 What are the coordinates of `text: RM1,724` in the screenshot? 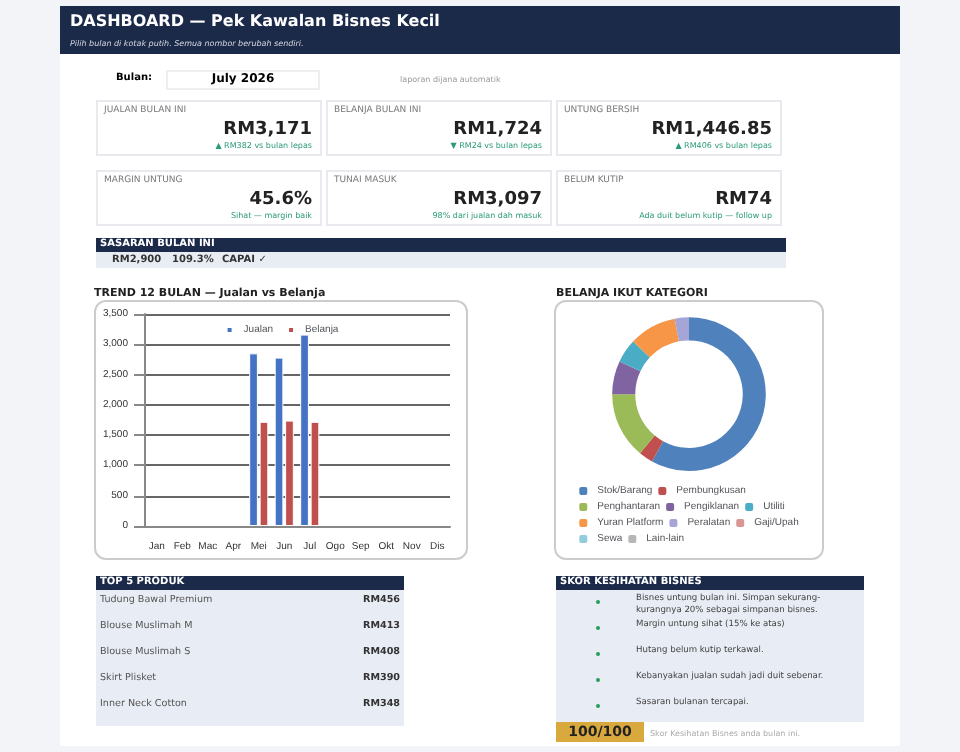 It's located at (497, 130).